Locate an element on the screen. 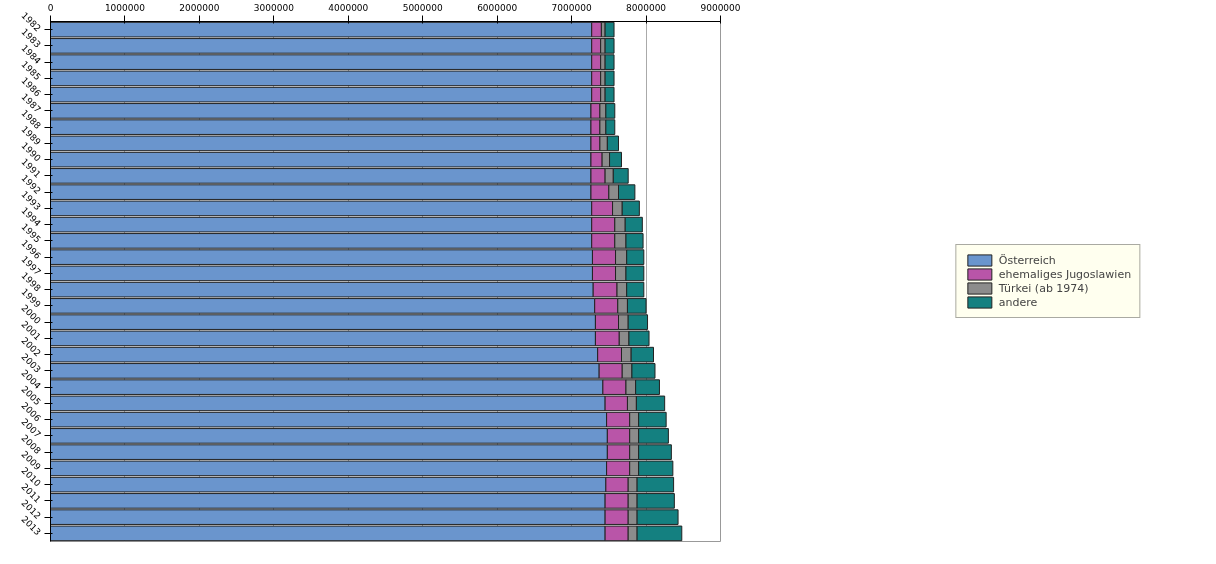  x-tick-label: 6000000 is located at coordinates (497, 7).